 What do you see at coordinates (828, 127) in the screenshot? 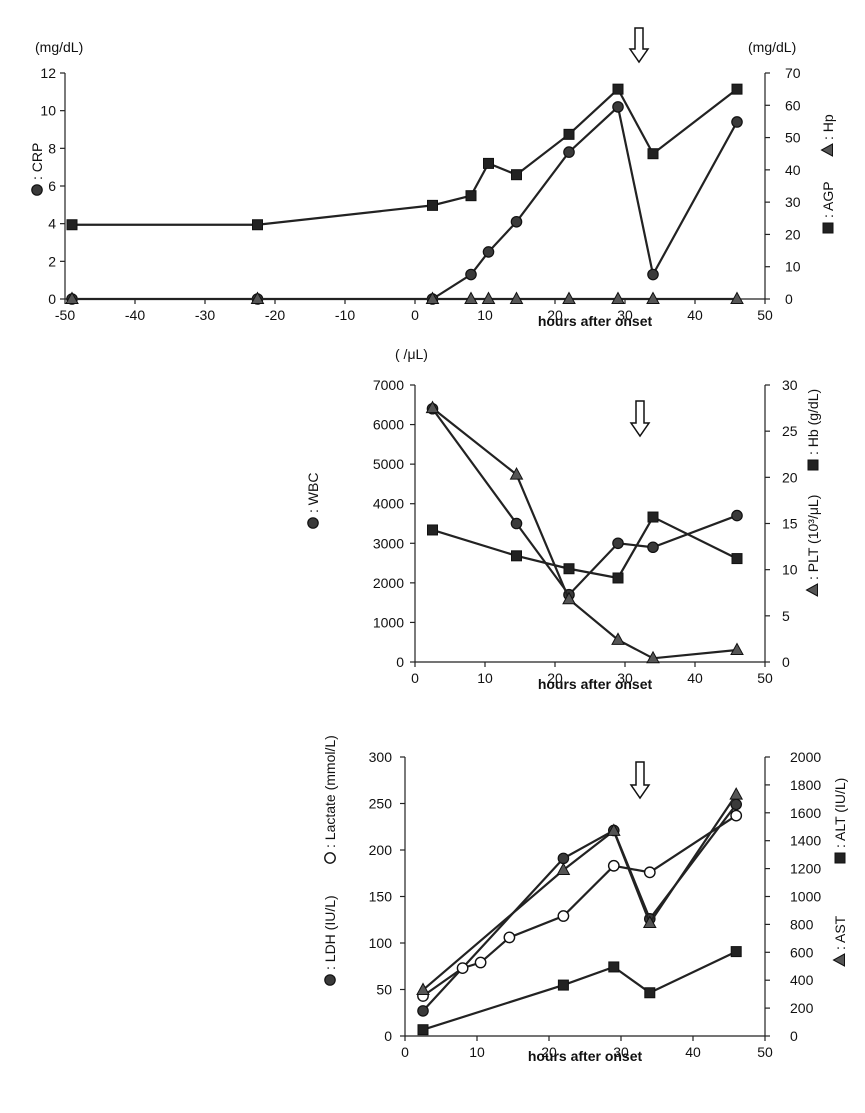
I see `legend-text: : Hp` at bounding box center [828, 127].